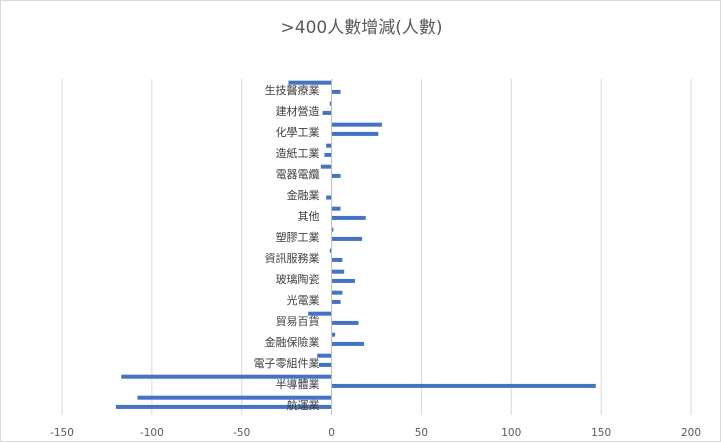 The width and height of the screenshot is (721, 443). Describe the element at coordinates (152, 433) in the screenshot. I see `x-tick-label: -100` at that location.